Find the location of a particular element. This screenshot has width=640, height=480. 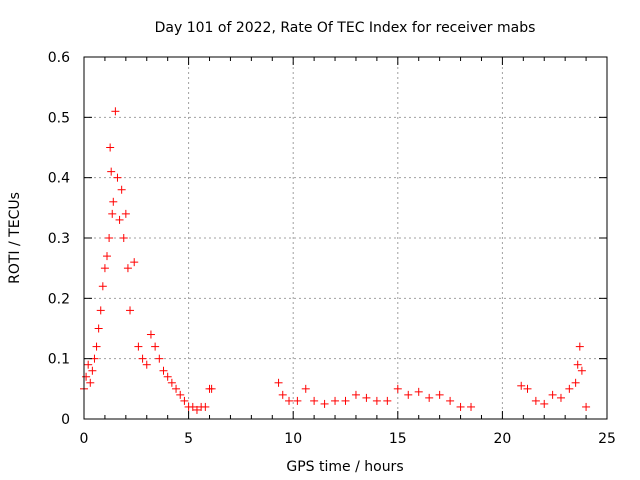

x-axis-label: GPS time / hours is located at coordinates (344, 467).